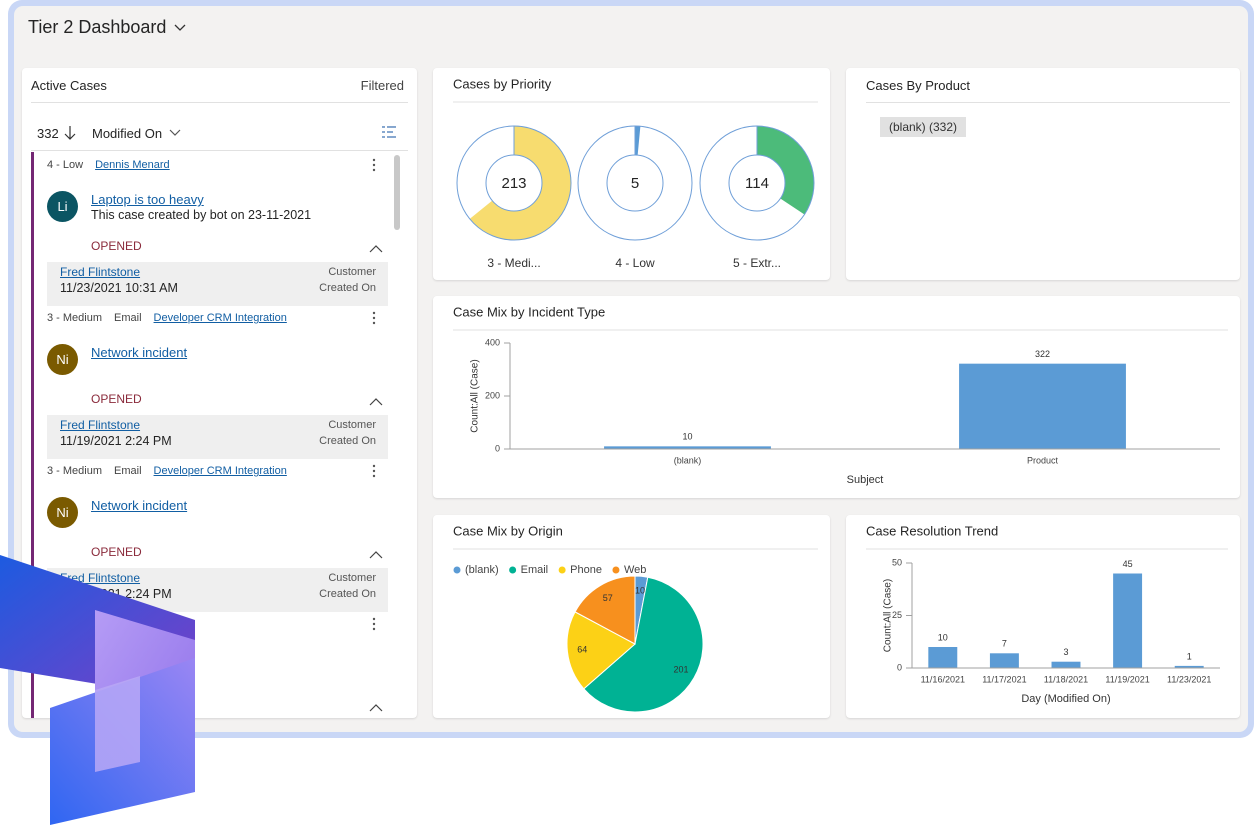 The height and width of the screenshot is (825, 1254). What do you see at coordinates (1189, 656) in the screenshot?
I see `data-label: 1` at bounding box center [1189, 656].